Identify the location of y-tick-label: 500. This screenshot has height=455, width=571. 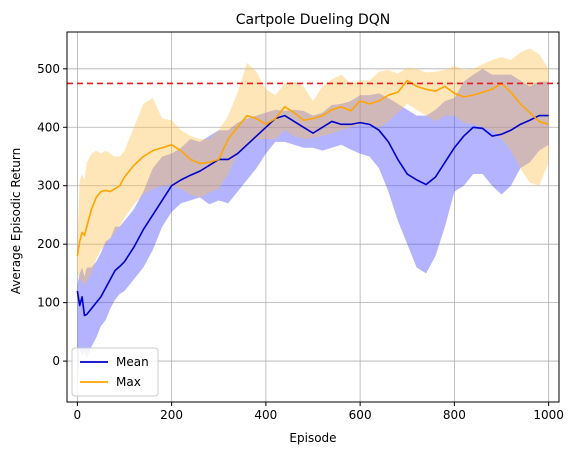
(48, 69).